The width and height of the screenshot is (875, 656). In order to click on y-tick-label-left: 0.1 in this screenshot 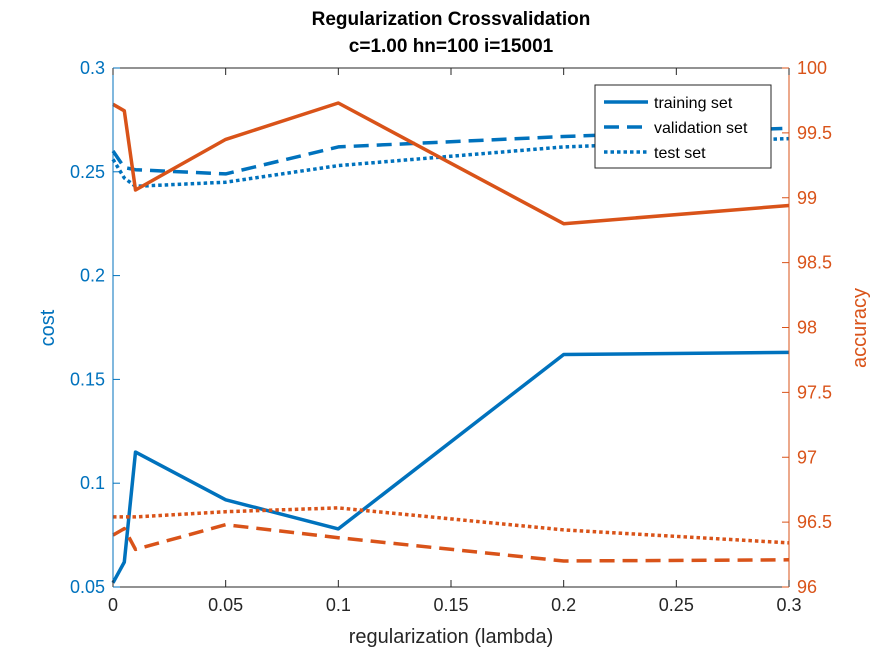, I will do `click(92, 483)`.